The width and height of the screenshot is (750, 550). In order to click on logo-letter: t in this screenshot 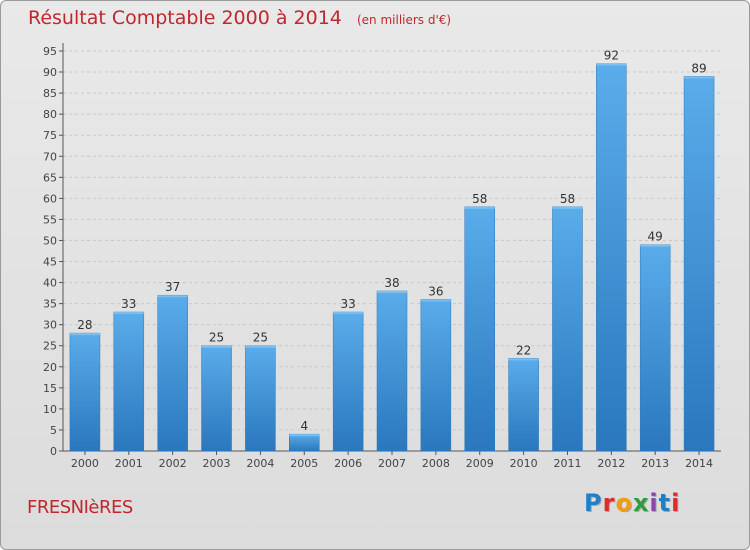, I will do `click(665, 503)`.